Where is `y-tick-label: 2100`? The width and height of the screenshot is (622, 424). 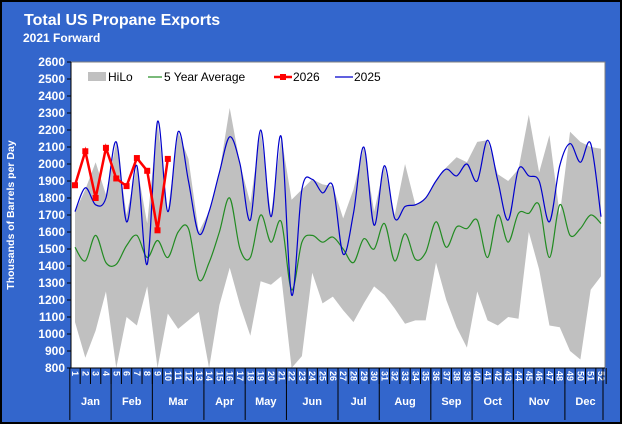
y-tick-label: 2100 is located at coordinates (51, 147).